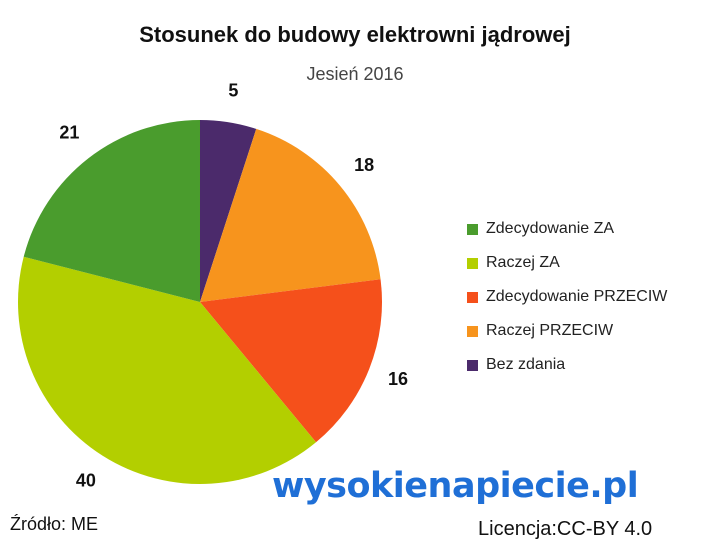  I want to click on legend-item: Zdecydowanie ZA, so click(567, 229).